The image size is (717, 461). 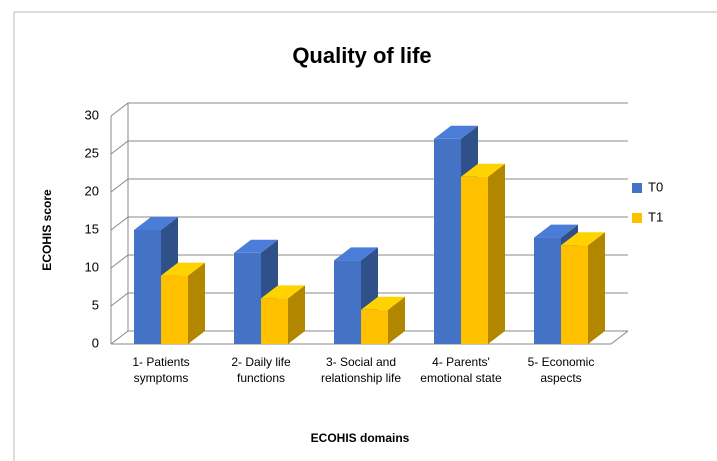 What do you see at coordinates (561, 370) in the screenshot?
I see `x-tick-label: 5- Economic aspects` at bounding box center [561, 370].